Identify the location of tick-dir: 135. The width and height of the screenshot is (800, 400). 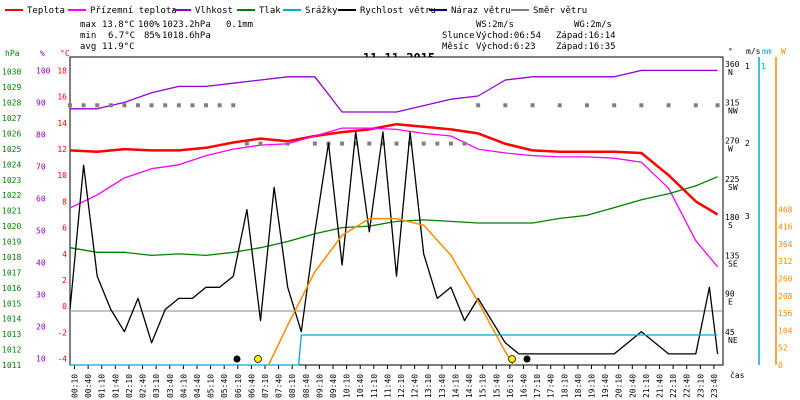
(732, 255).